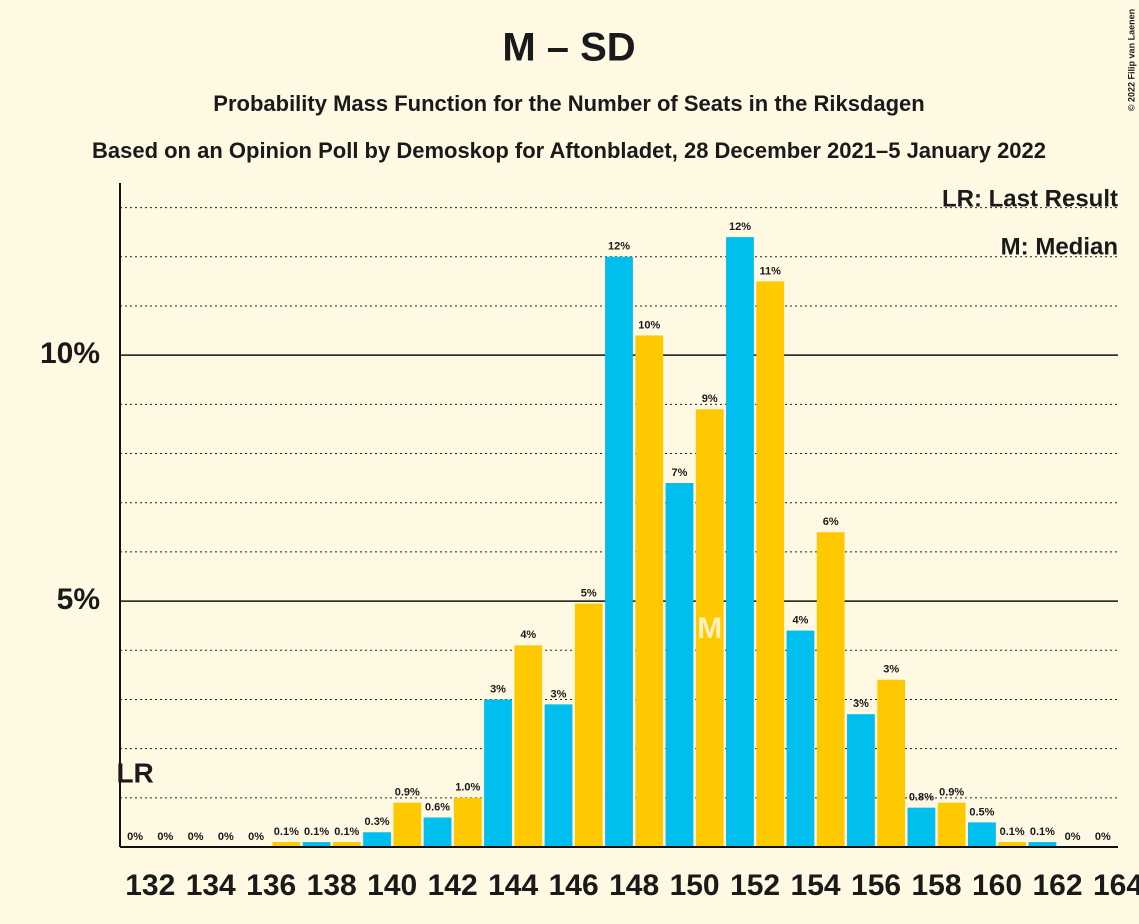  I want to click on value-label: 0.6%, so click(437, 807).